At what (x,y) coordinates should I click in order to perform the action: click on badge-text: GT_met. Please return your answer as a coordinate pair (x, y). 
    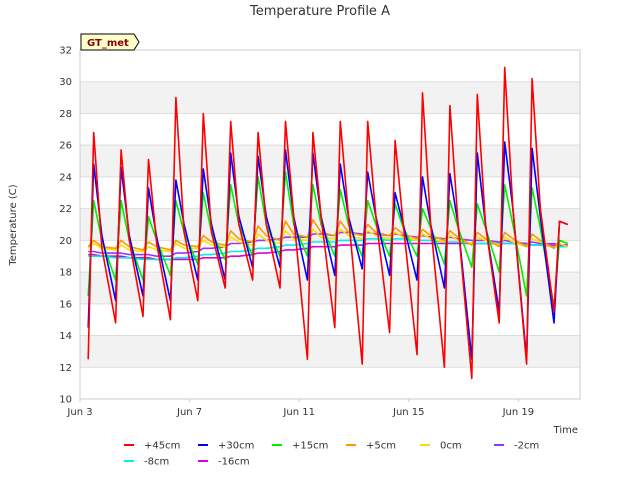
    Looking at the image, I should click on (108, 43).